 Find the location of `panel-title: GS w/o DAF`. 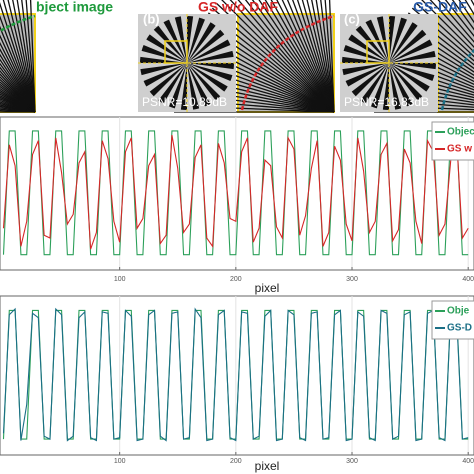

panel-title: GS w/o DAF is located at coordinates (238, 7).